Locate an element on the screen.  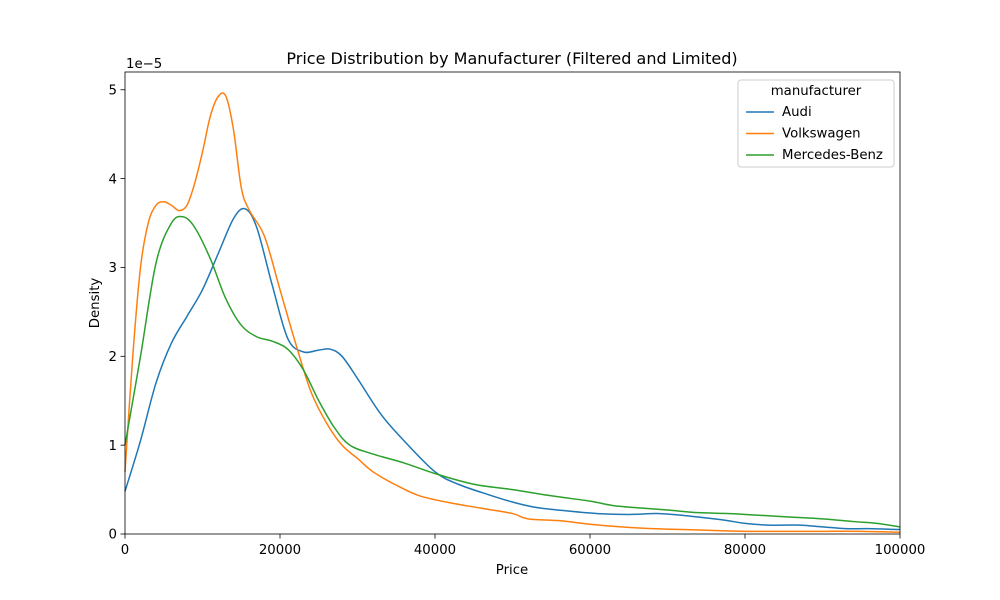
y-tick-label: 5 is located at coordinates (113, 90).